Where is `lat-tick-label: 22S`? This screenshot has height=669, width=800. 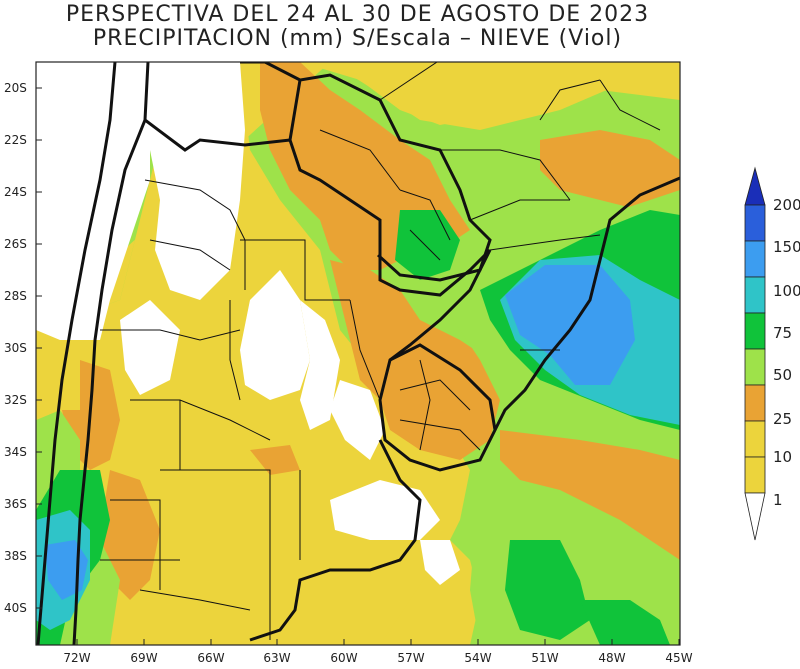
lat-tick-label: 22S is located at coordinates (15, 140).